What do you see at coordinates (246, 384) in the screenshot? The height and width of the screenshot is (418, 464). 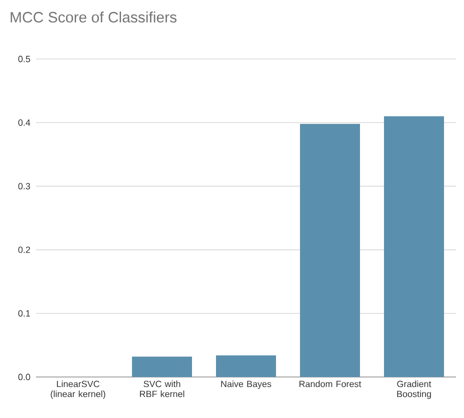 I see `x-tick-label: Naive Bayes` at bounding box center [246, 384].